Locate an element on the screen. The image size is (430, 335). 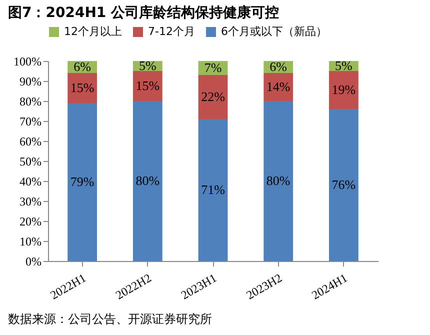
y-tick-label: 90% is located at coordinates (31, 81).